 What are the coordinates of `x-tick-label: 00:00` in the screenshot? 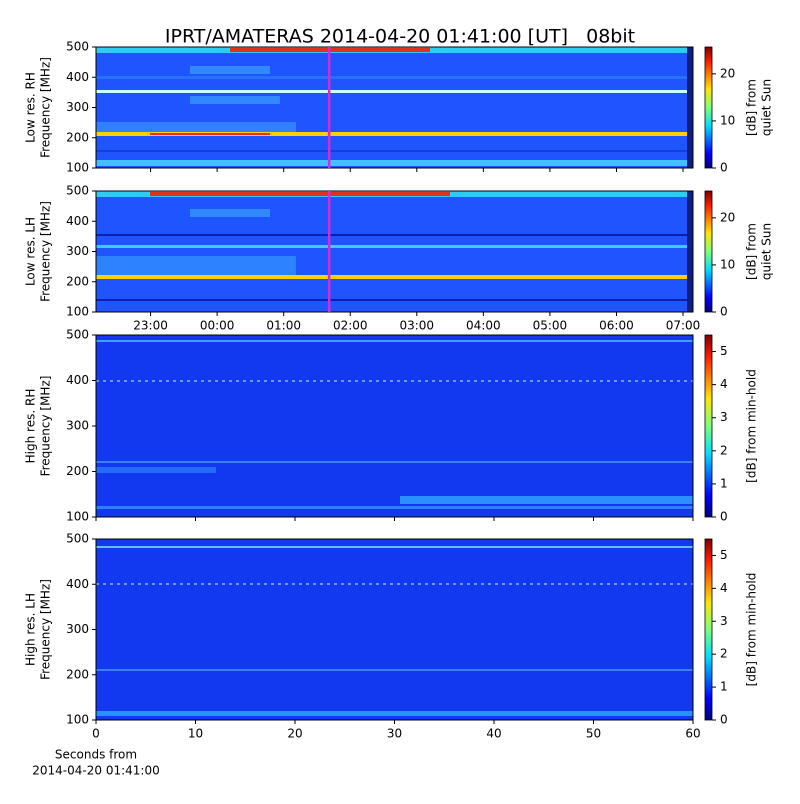 It's located at (217, 326).